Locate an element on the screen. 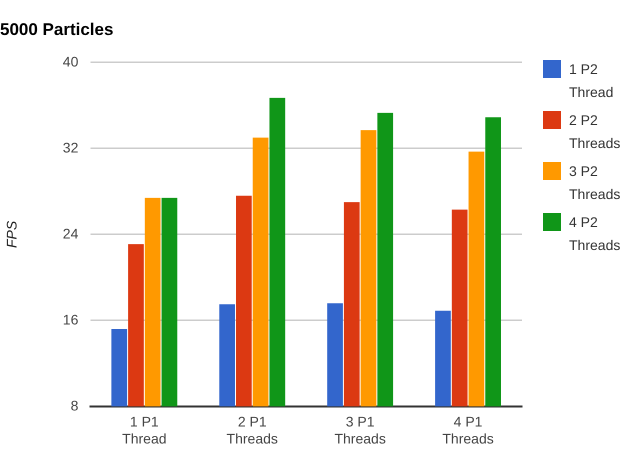  y-tick-label: 40 is located at coordinates (70, 61).